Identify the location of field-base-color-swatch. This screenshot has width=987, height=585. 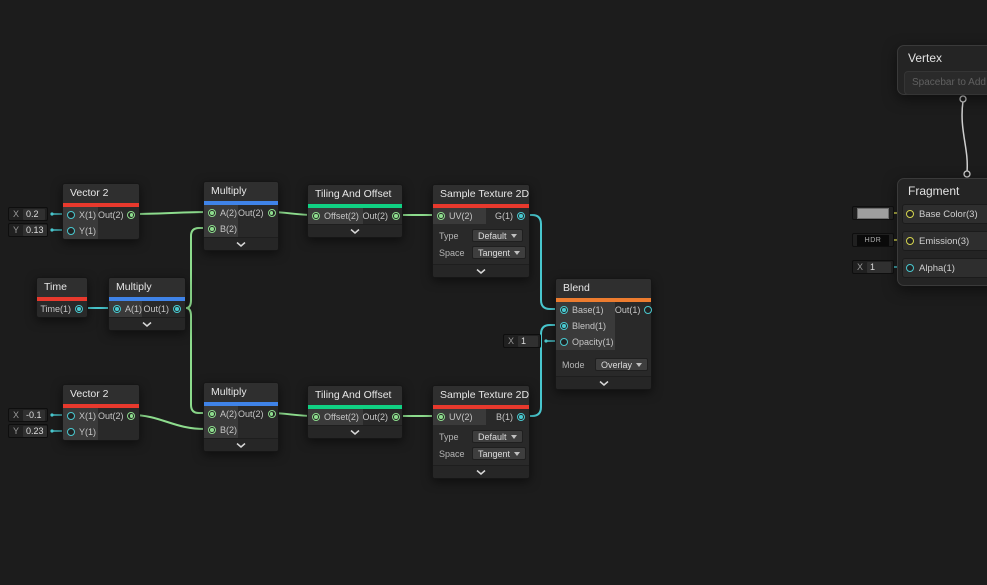
(873, 213).